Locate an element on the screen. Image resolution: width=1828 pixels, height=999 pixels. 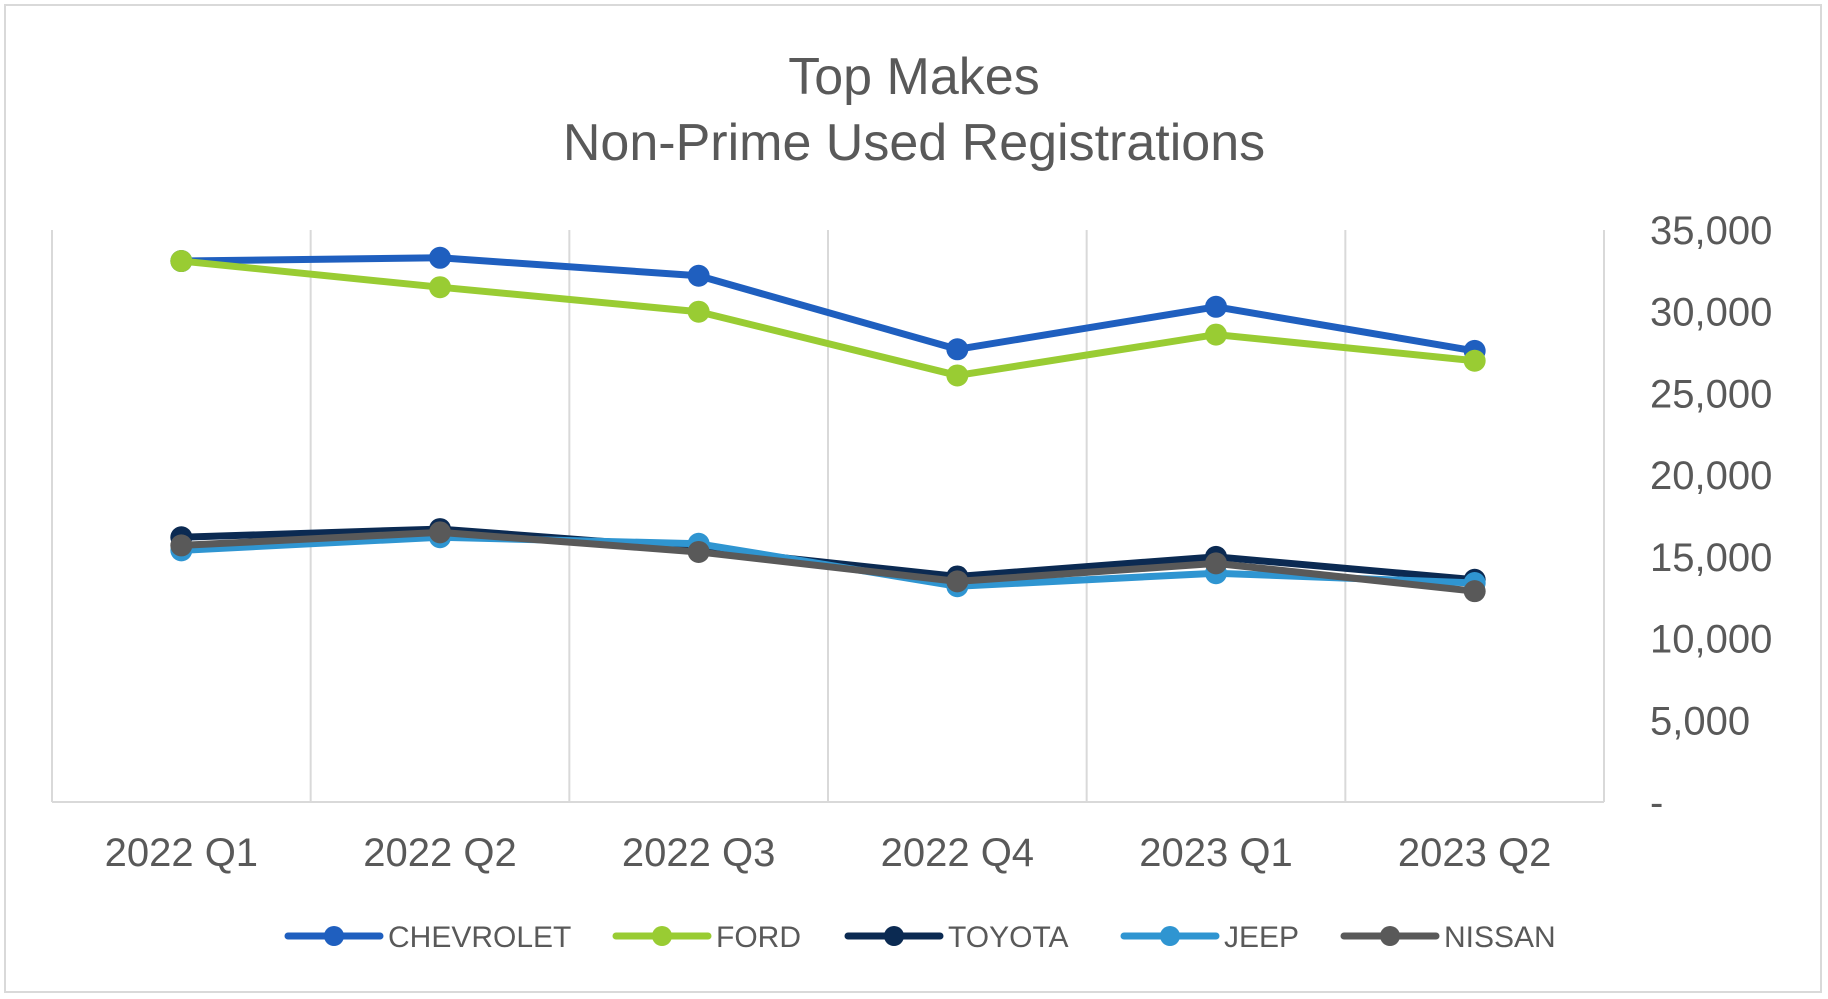
series-line-chevrolet is located at coordinates (828, 304).